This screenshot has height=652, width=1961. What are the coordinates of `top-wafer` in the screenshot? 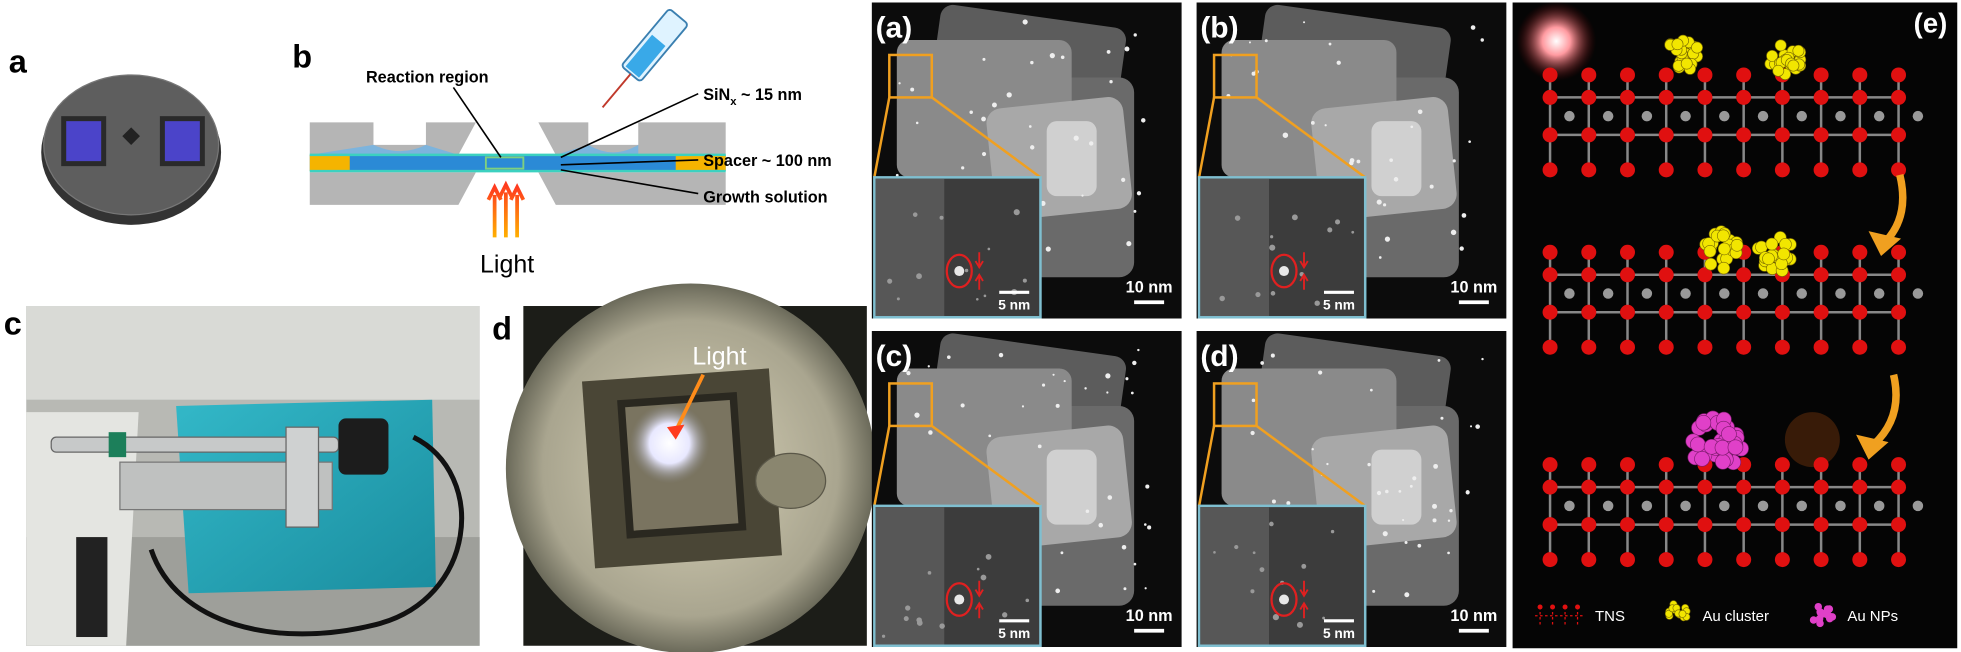 It's located at (517, 138).